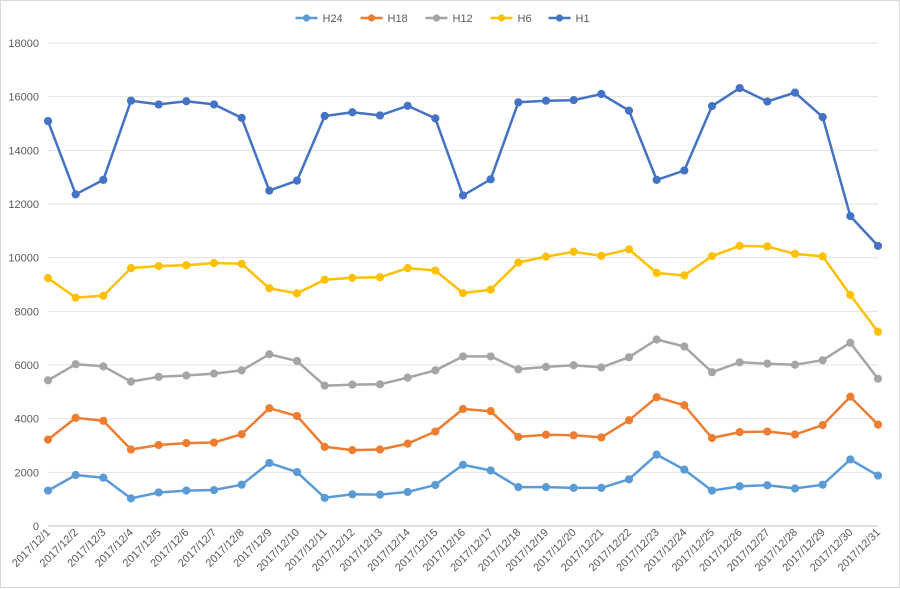 Image resolution: width=900 pixels, height=589 pixels. I want to click on y-tick-label: 4000, so click(27, 420).